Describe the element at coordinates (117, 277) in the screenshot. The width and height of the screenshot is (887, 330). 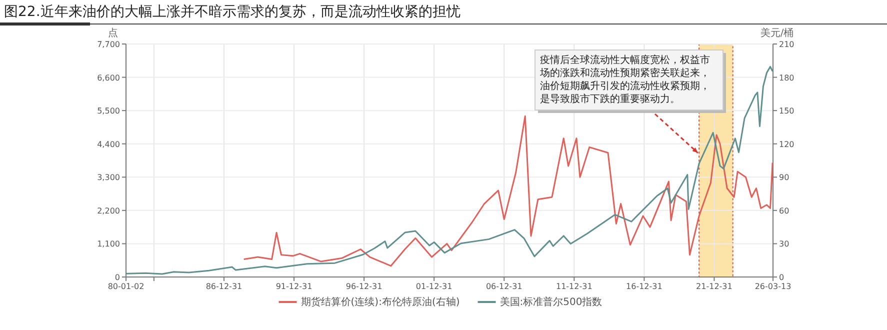
I see `y-tick-label: 0` at that location.